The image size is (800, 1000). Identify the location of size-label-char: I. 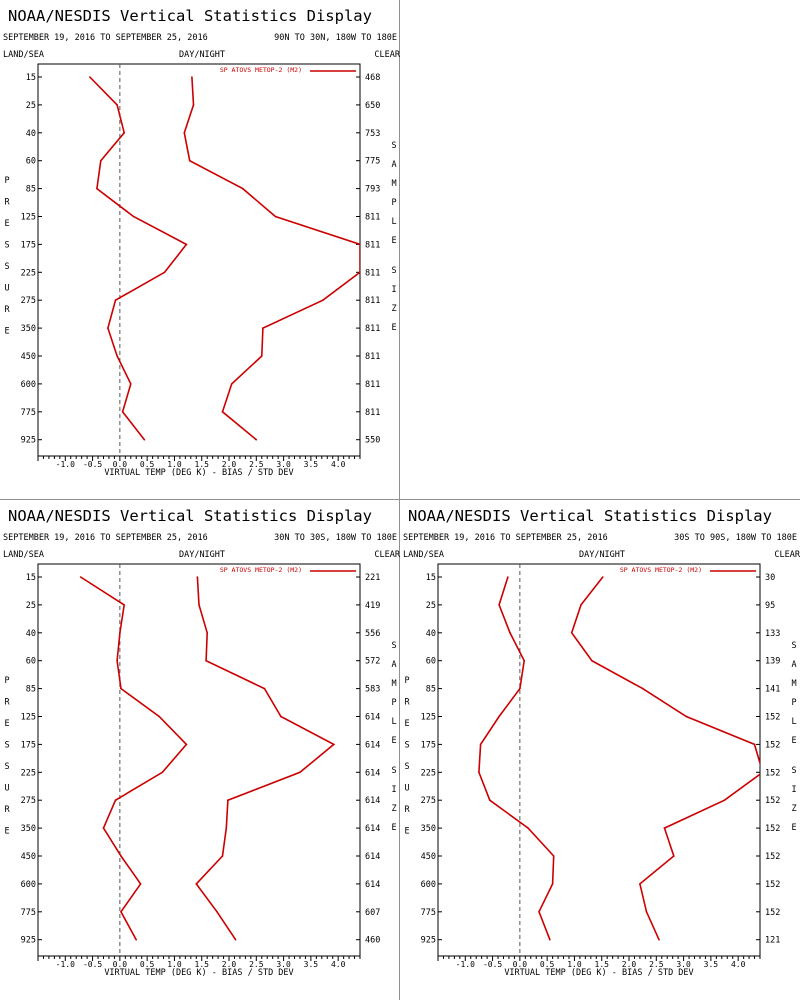
(793, 790).